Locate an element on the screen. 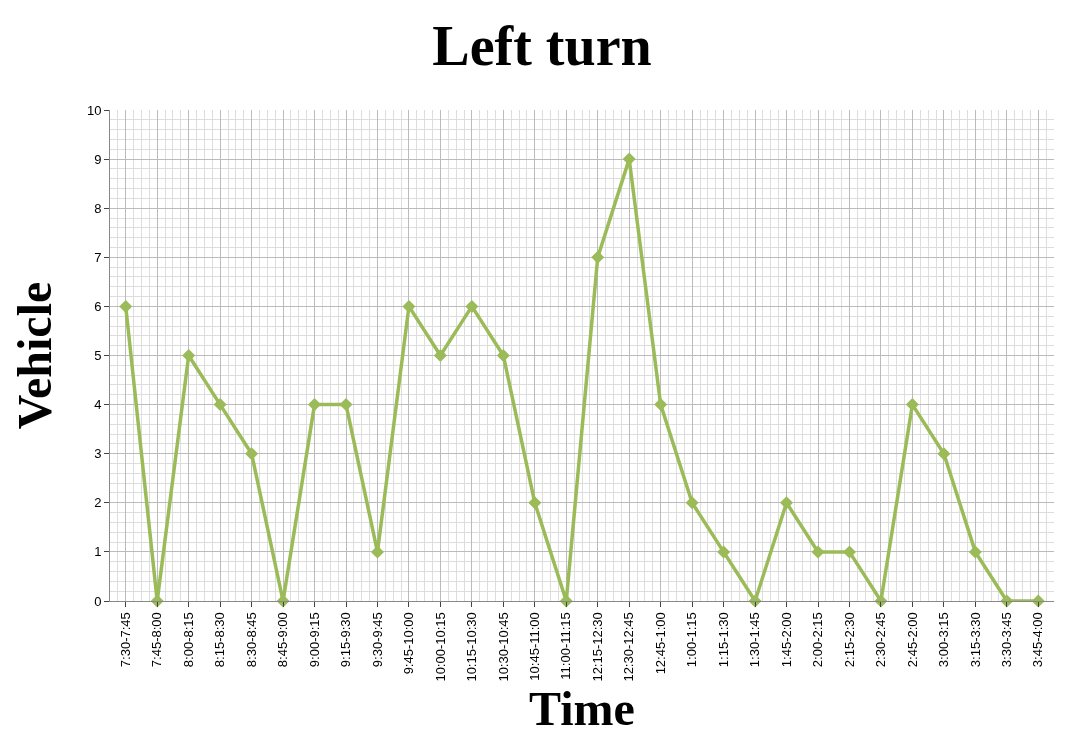 This screenshot has height=737, width=1084. y-tick-label: 5 is located at coordinates (98, 356).